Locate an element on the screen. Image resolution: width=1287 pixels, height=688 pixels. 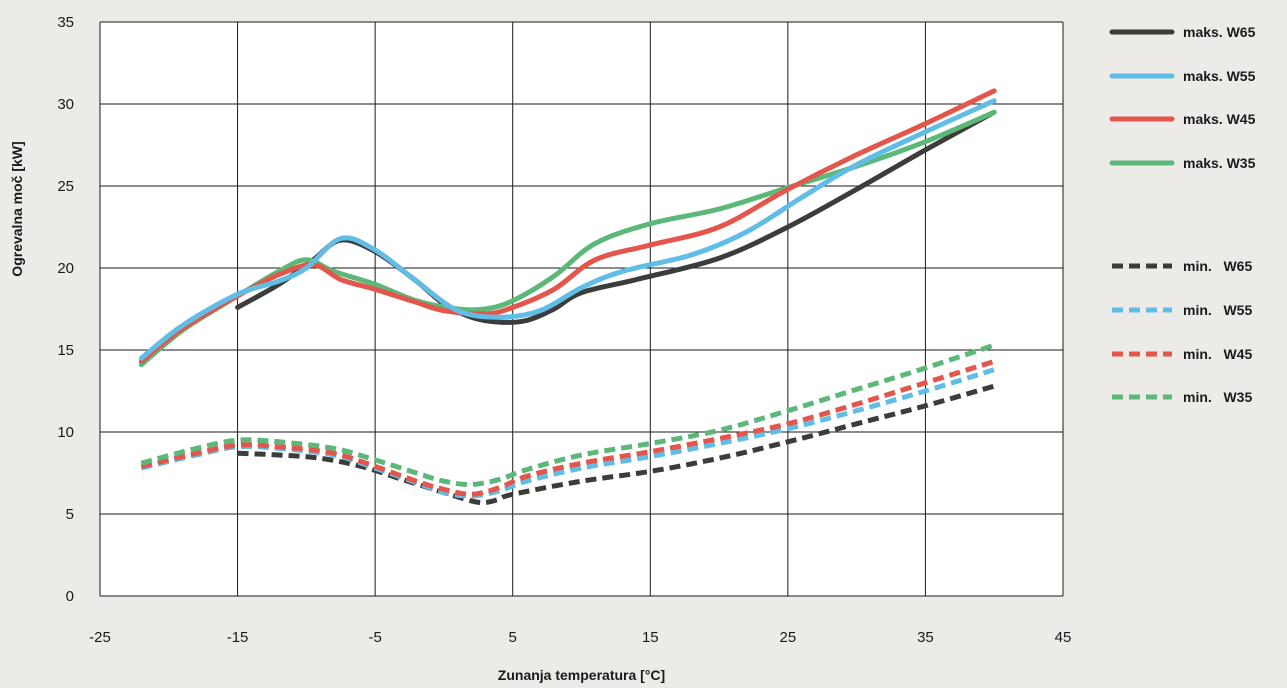
legend-item: maks. W55 is located at coordinates (1182, 76).